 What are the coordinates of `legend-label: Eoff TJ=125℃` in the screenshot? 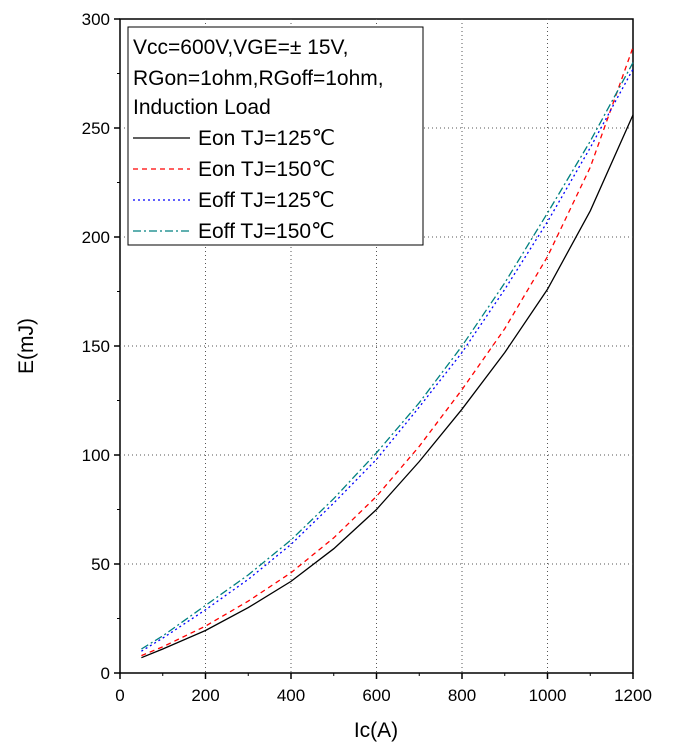 It's located at (266, 200).